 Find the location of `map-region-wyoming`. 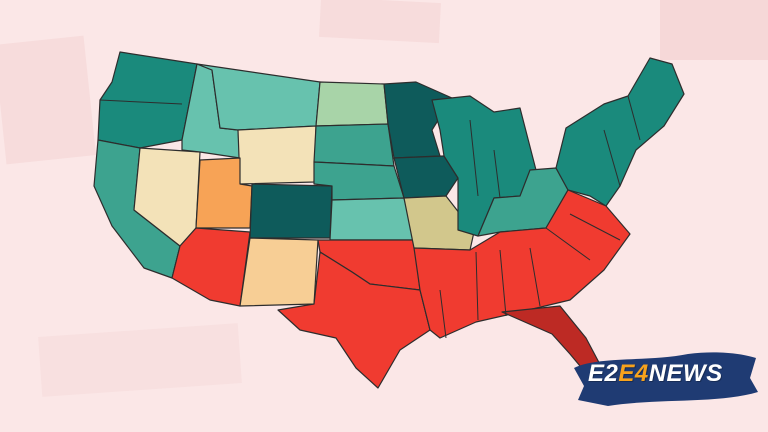

map-region-wyoming is located at coordinates (277, 155).